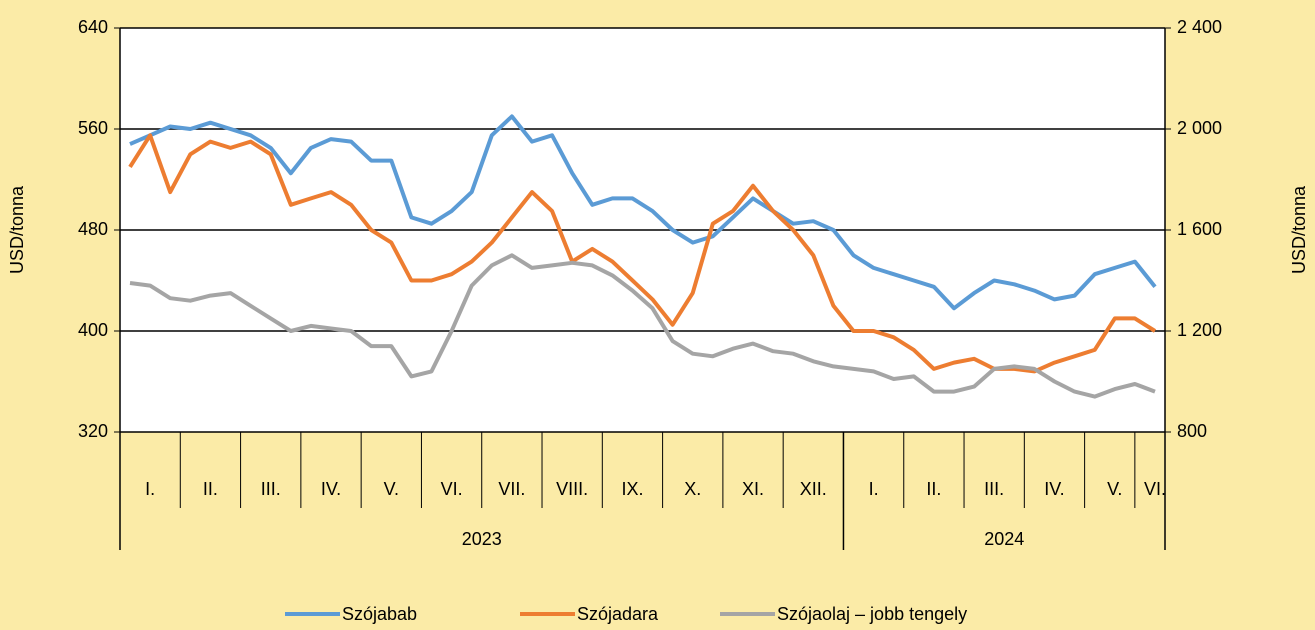 This screenshot has width=1315, height=630. I want to click on x-tick-label: XII., so click(813, 489).